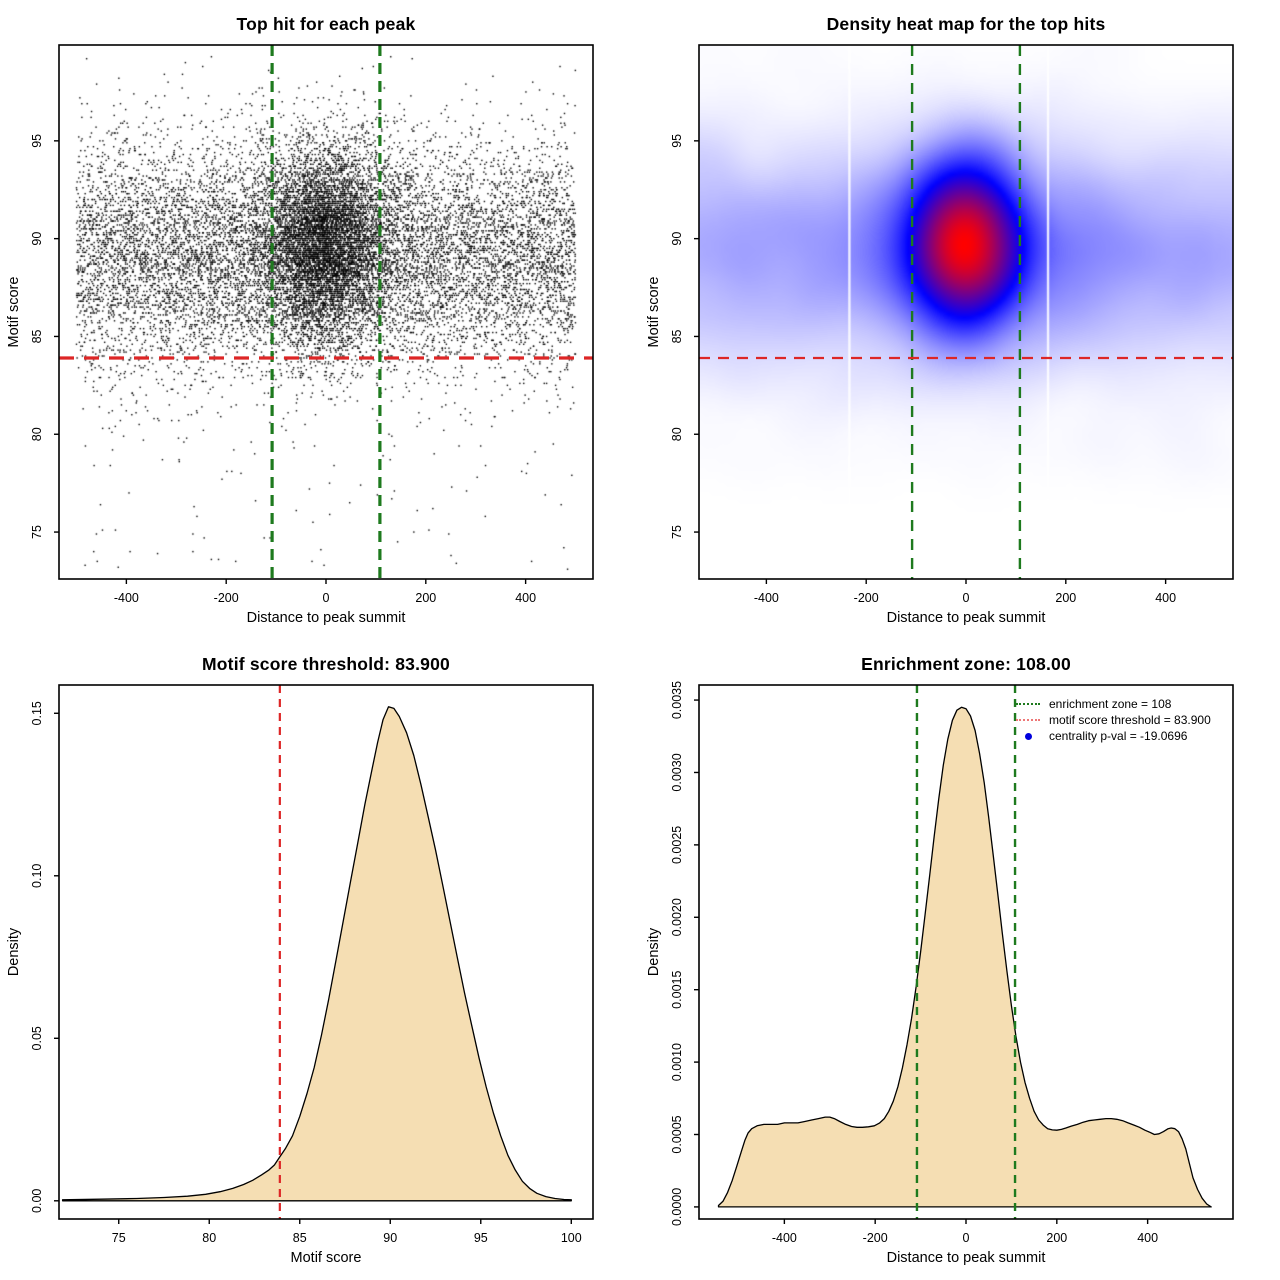 This screenshot has width=1280, height=1280. Describe the element at coordinates (966, 24) in the screenshot. I see `chart-title: Density heat map for the top hits` at that location.